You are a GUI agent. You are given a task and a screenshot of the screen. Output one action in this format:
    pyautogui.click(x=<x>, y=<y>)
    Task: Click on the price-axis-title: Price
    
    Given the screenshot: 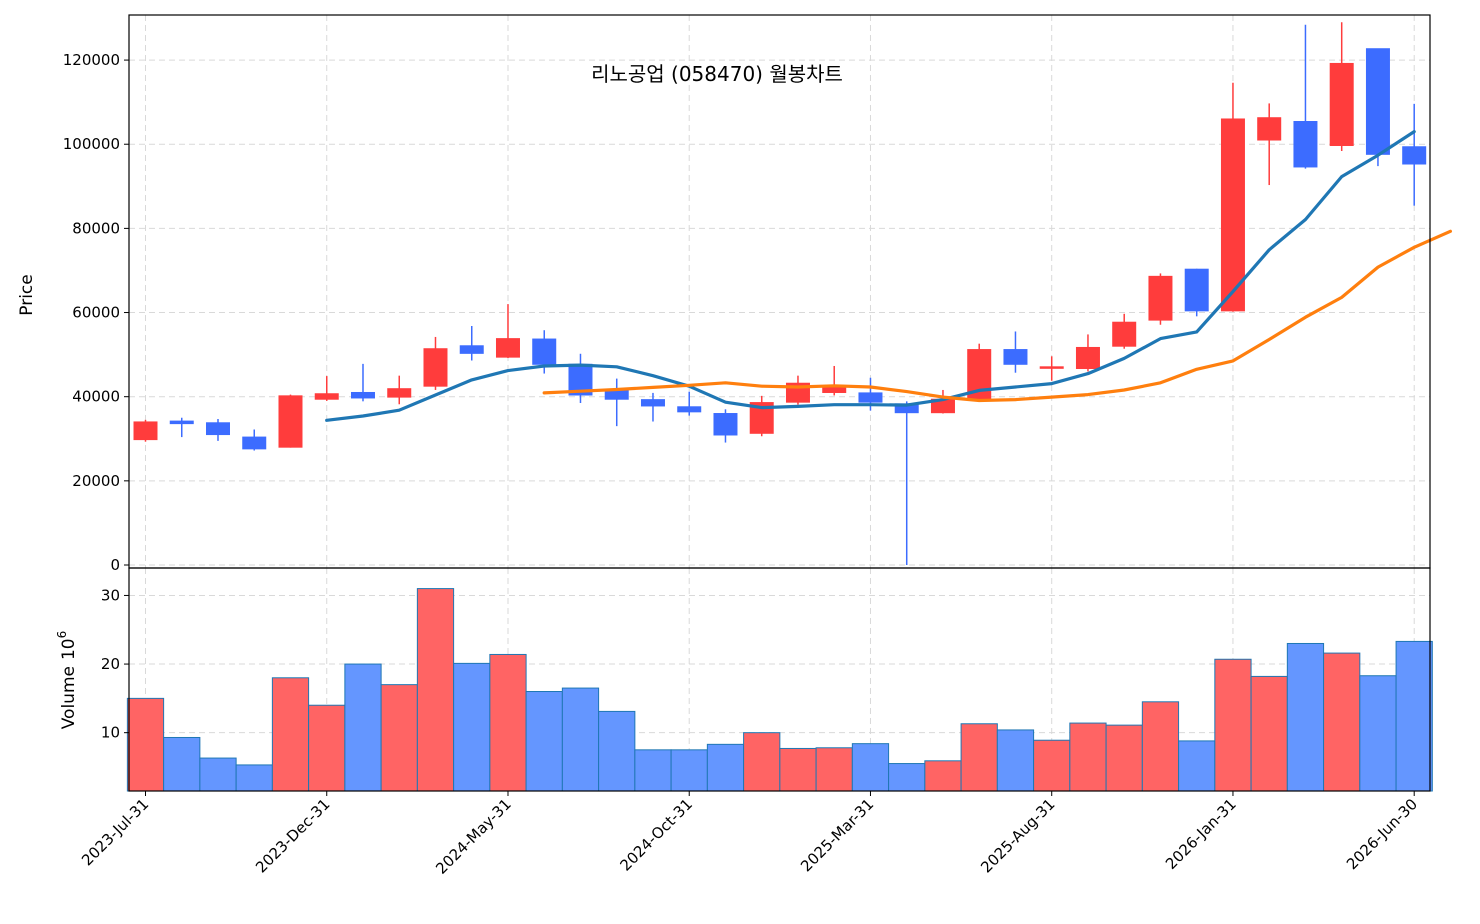 What is the action you would take?
    pyautogui.click(x=27, y=294)
    